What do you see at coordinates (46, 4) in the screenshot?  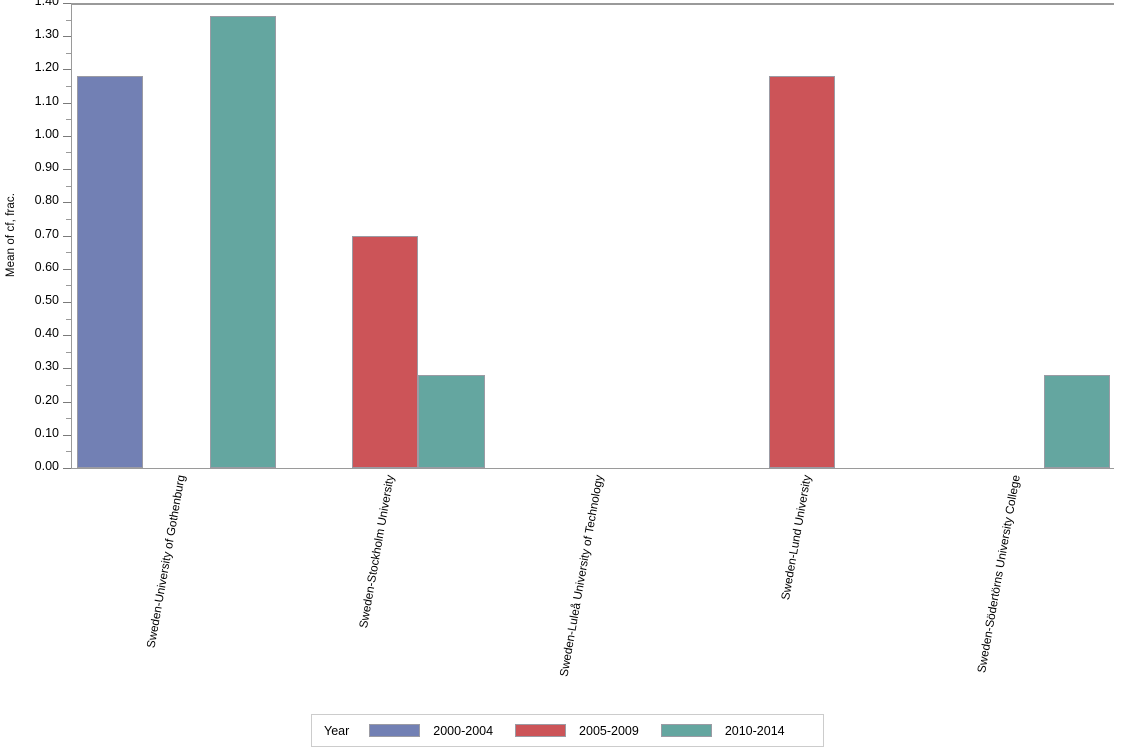 I see `y-tick-label: 1.40` at bounding box center [46, 4].